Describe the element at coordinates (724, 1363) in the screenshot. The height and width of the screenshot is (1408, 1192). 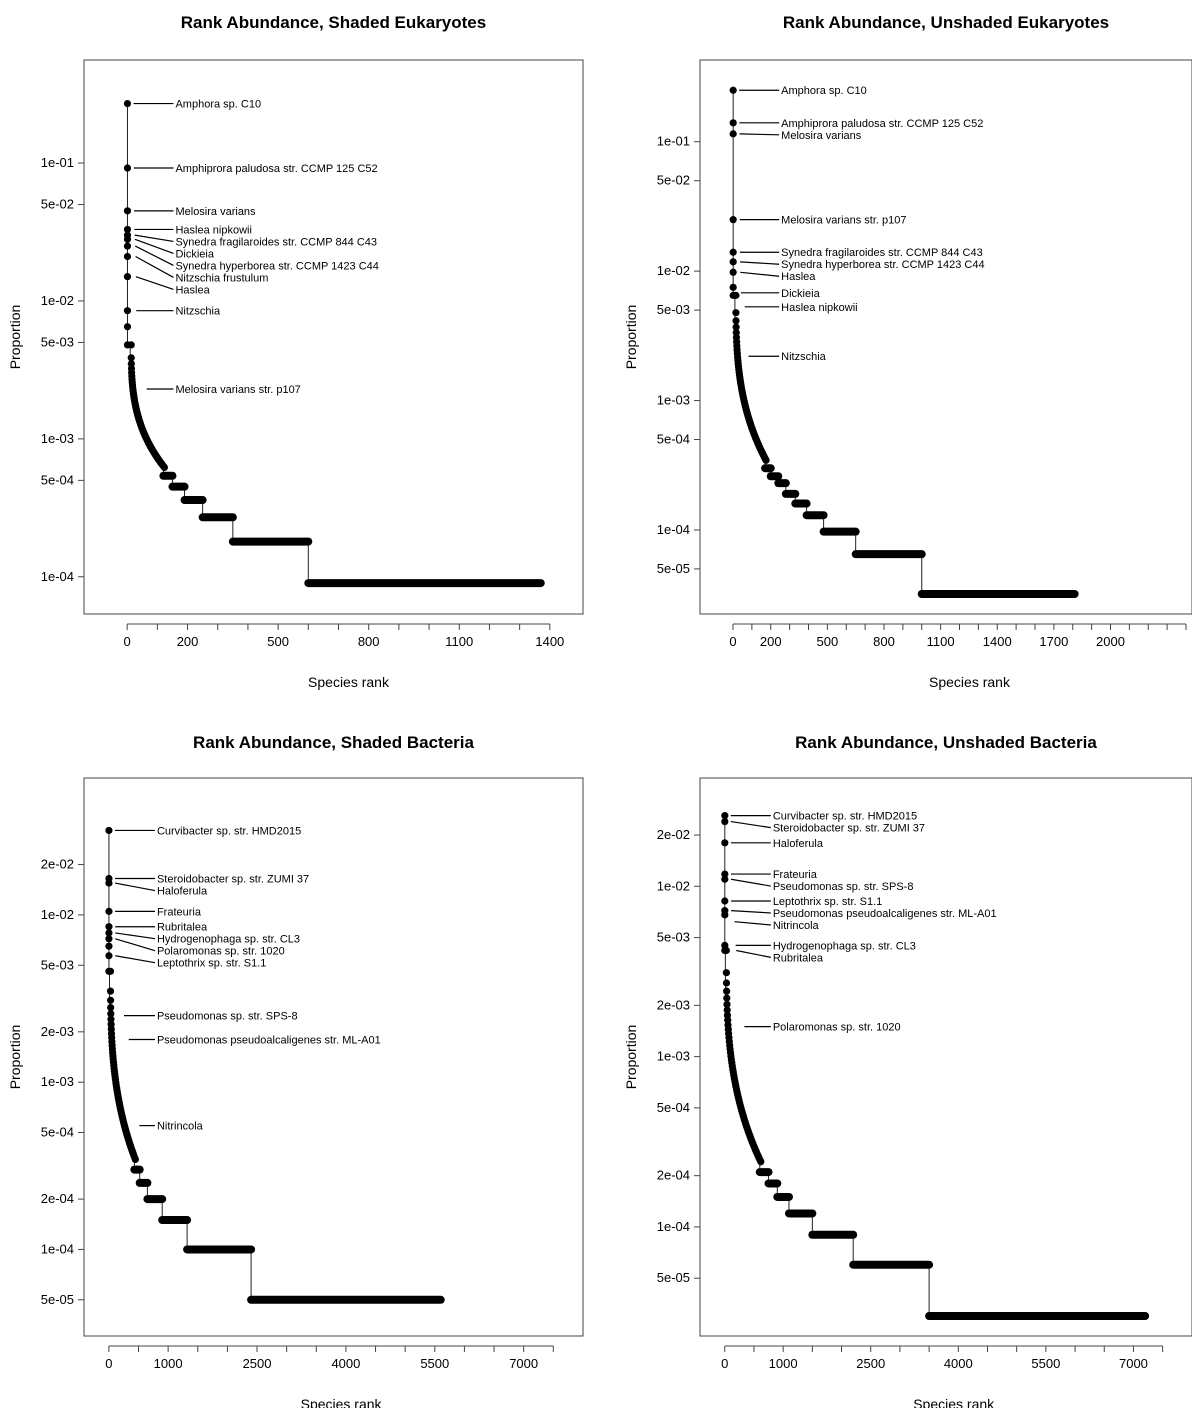
I see `x-tick-label: 0` at that location.